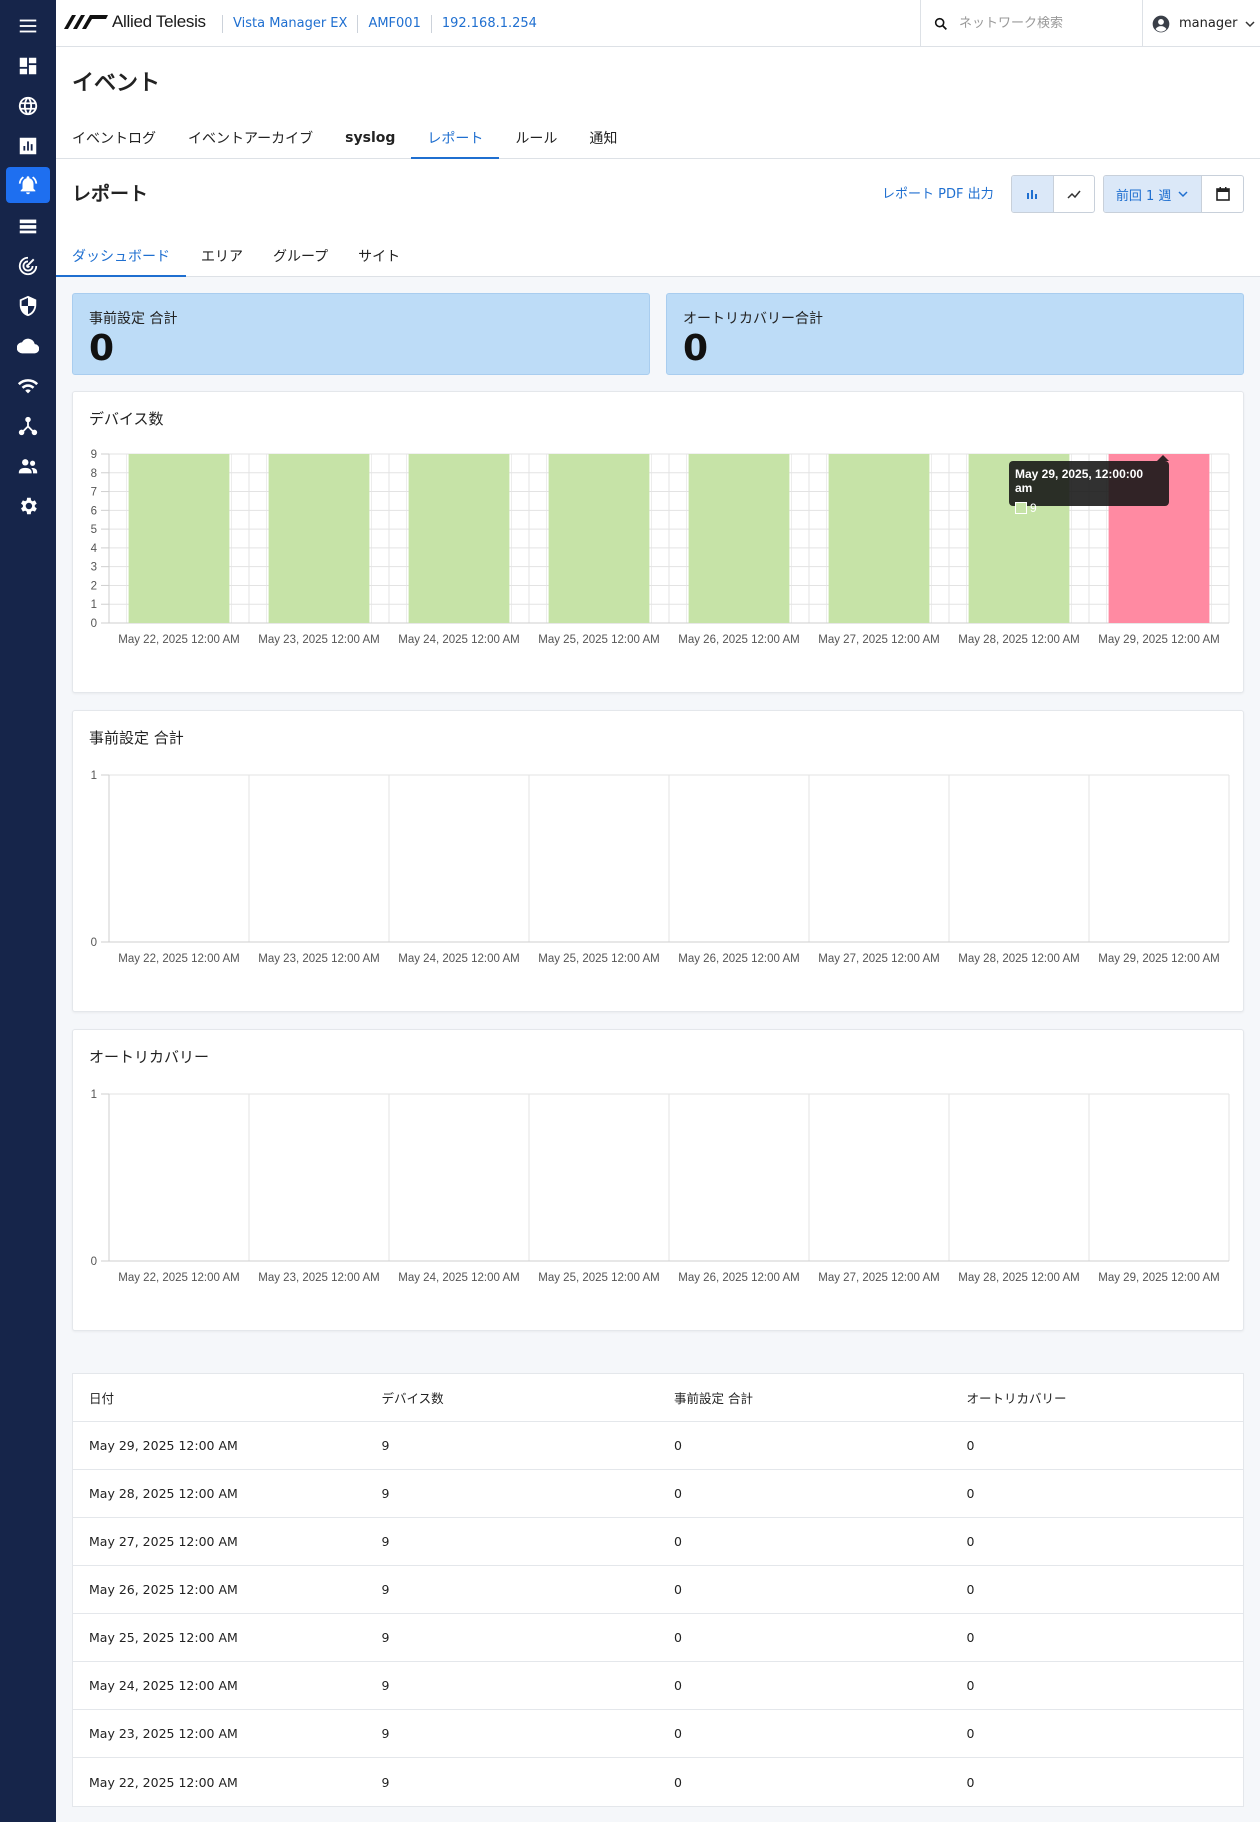 This screenshot has height=1822, width=1260. Describe the element at coordinates (1222, 194) in the screenshot. I see `calendar-button` at that location.